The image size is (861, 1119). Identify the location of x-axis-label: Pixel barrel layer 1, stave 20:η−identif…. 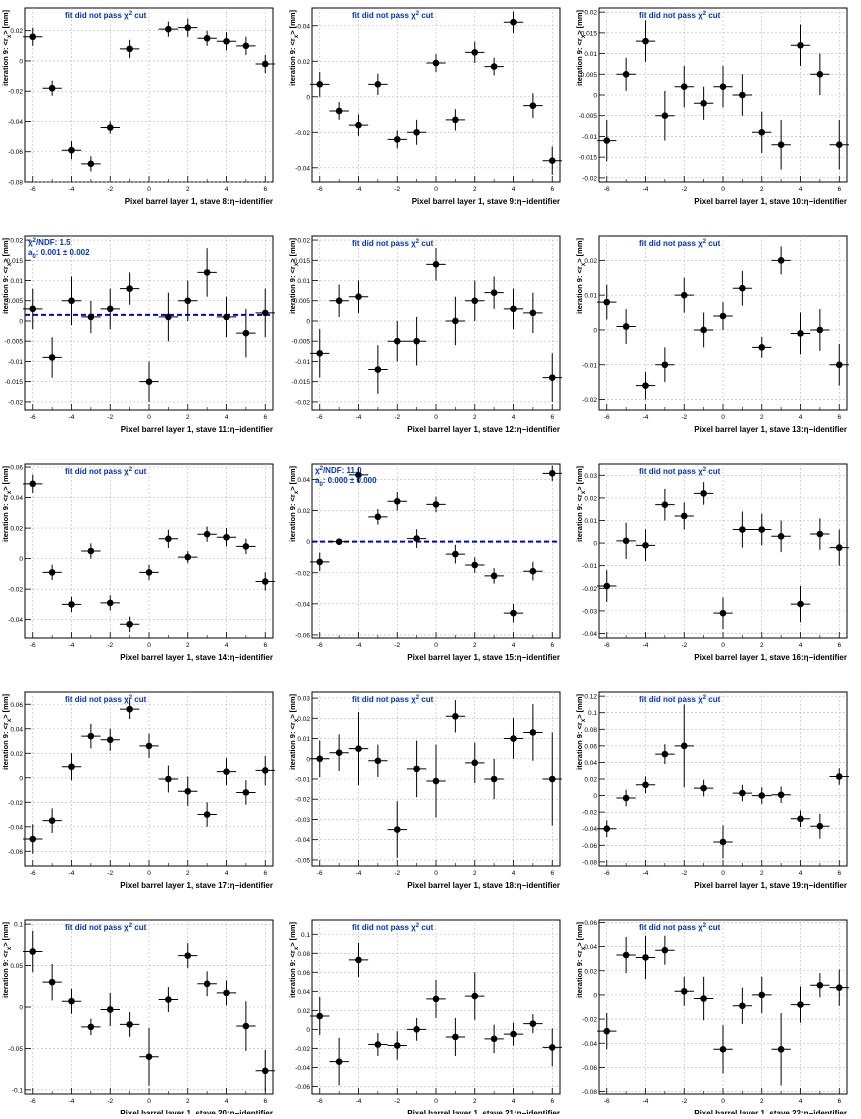
(196, 1111).